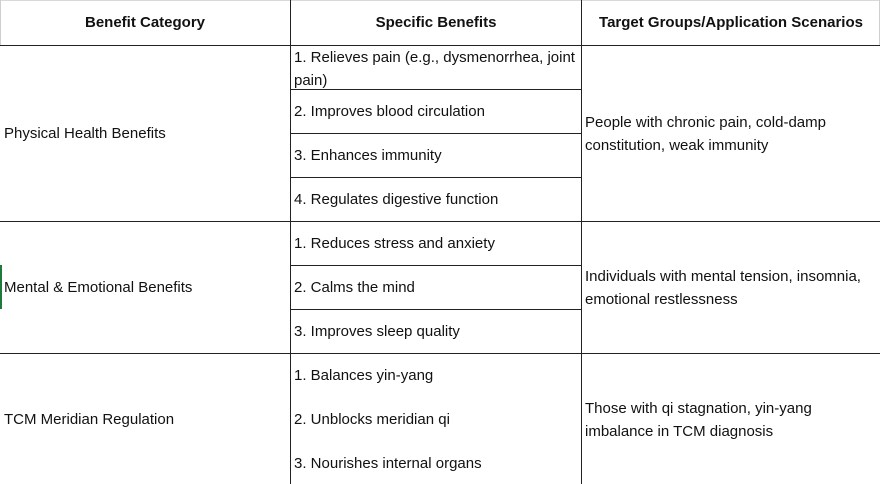  I want to click on benefit-cell: 2. Calms the mind, so click(354, 287).